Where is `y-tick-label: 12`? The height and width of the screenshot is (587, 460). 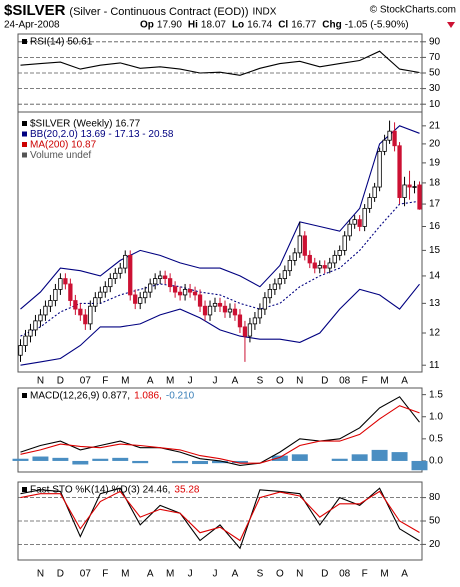 y-tick-label: 12 is located at coordinates (435, 333).